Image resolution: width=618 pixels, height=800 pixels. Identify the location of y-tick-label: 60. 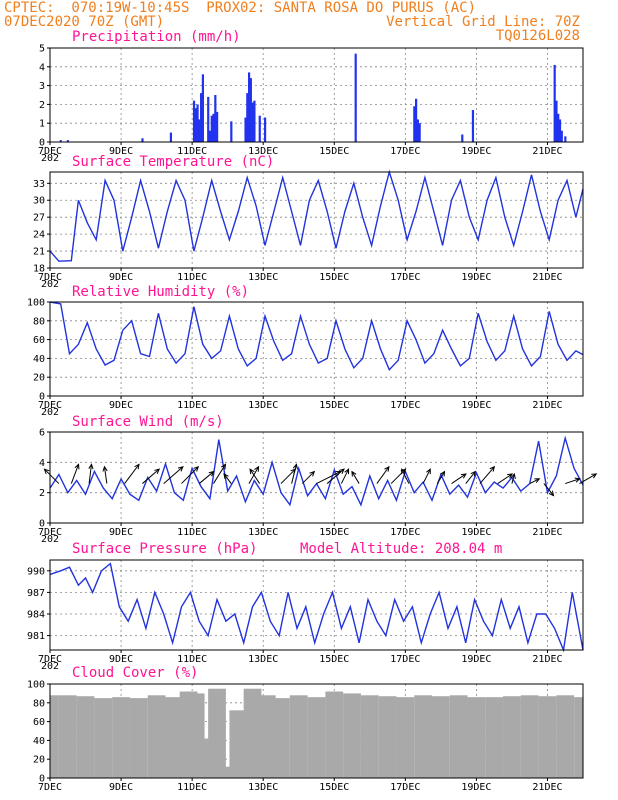
(39, 722).